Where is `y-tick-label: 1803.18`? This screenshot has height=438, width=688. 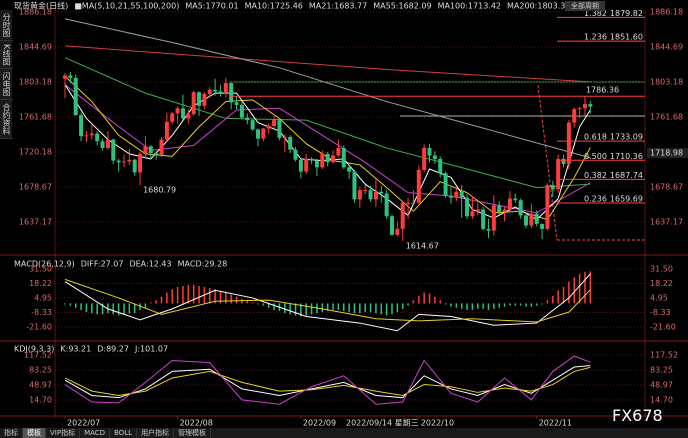
y-tick-label: 1803.18 is located at coordinates (666, 82).